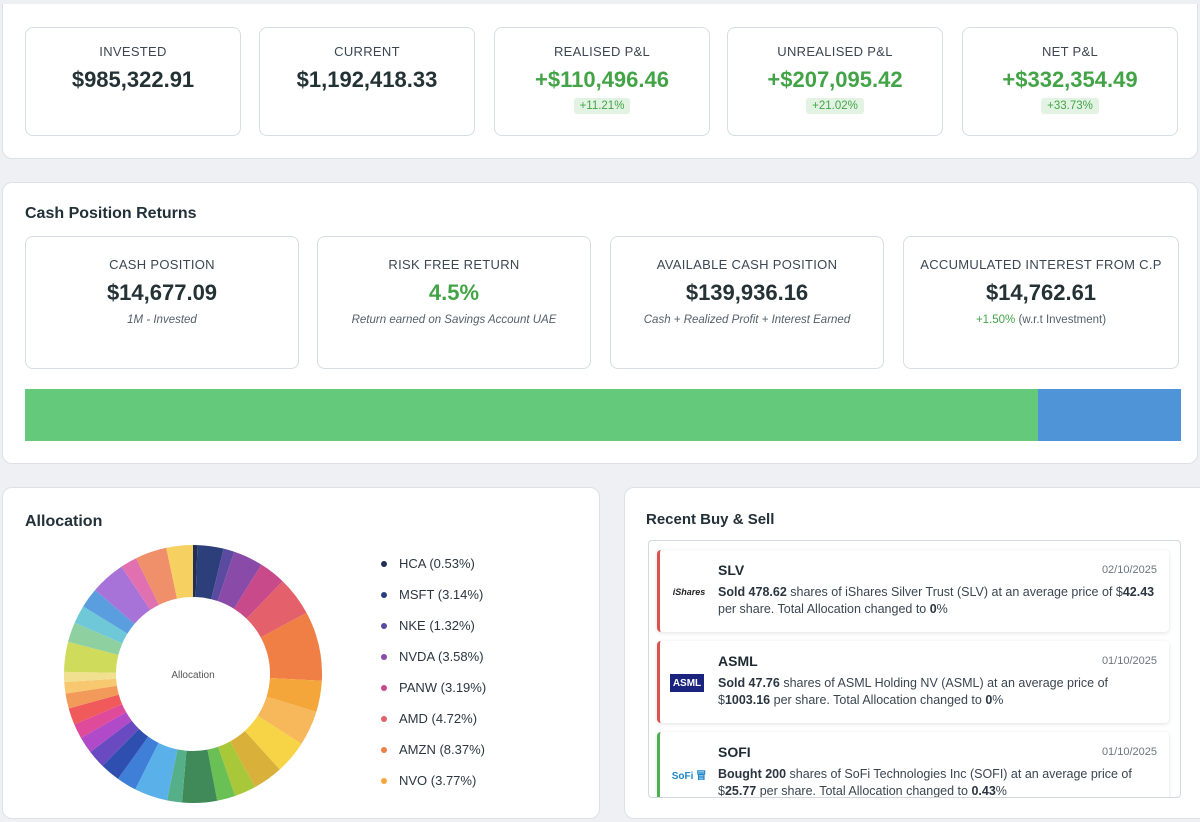 The height and width of the screenshot is (822, 1200). I want to click on cash-allocation-bar-fill, so click(531, 415).